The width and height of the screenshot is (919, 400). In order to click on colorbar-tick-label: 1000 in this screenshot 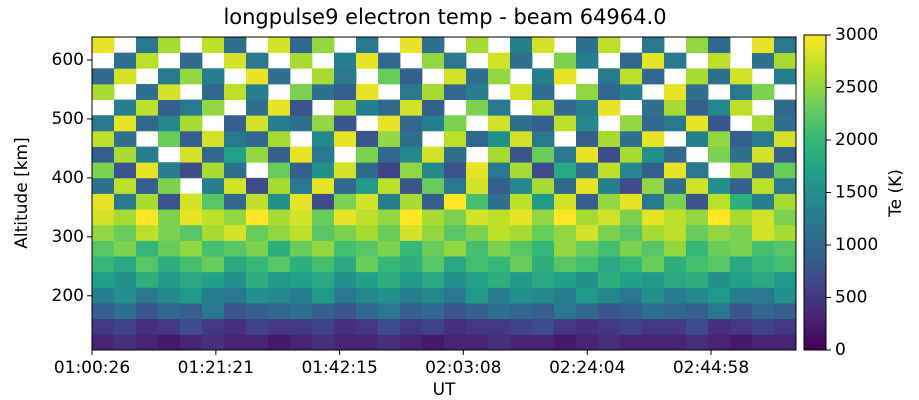, I will do `click(856, 245)`.